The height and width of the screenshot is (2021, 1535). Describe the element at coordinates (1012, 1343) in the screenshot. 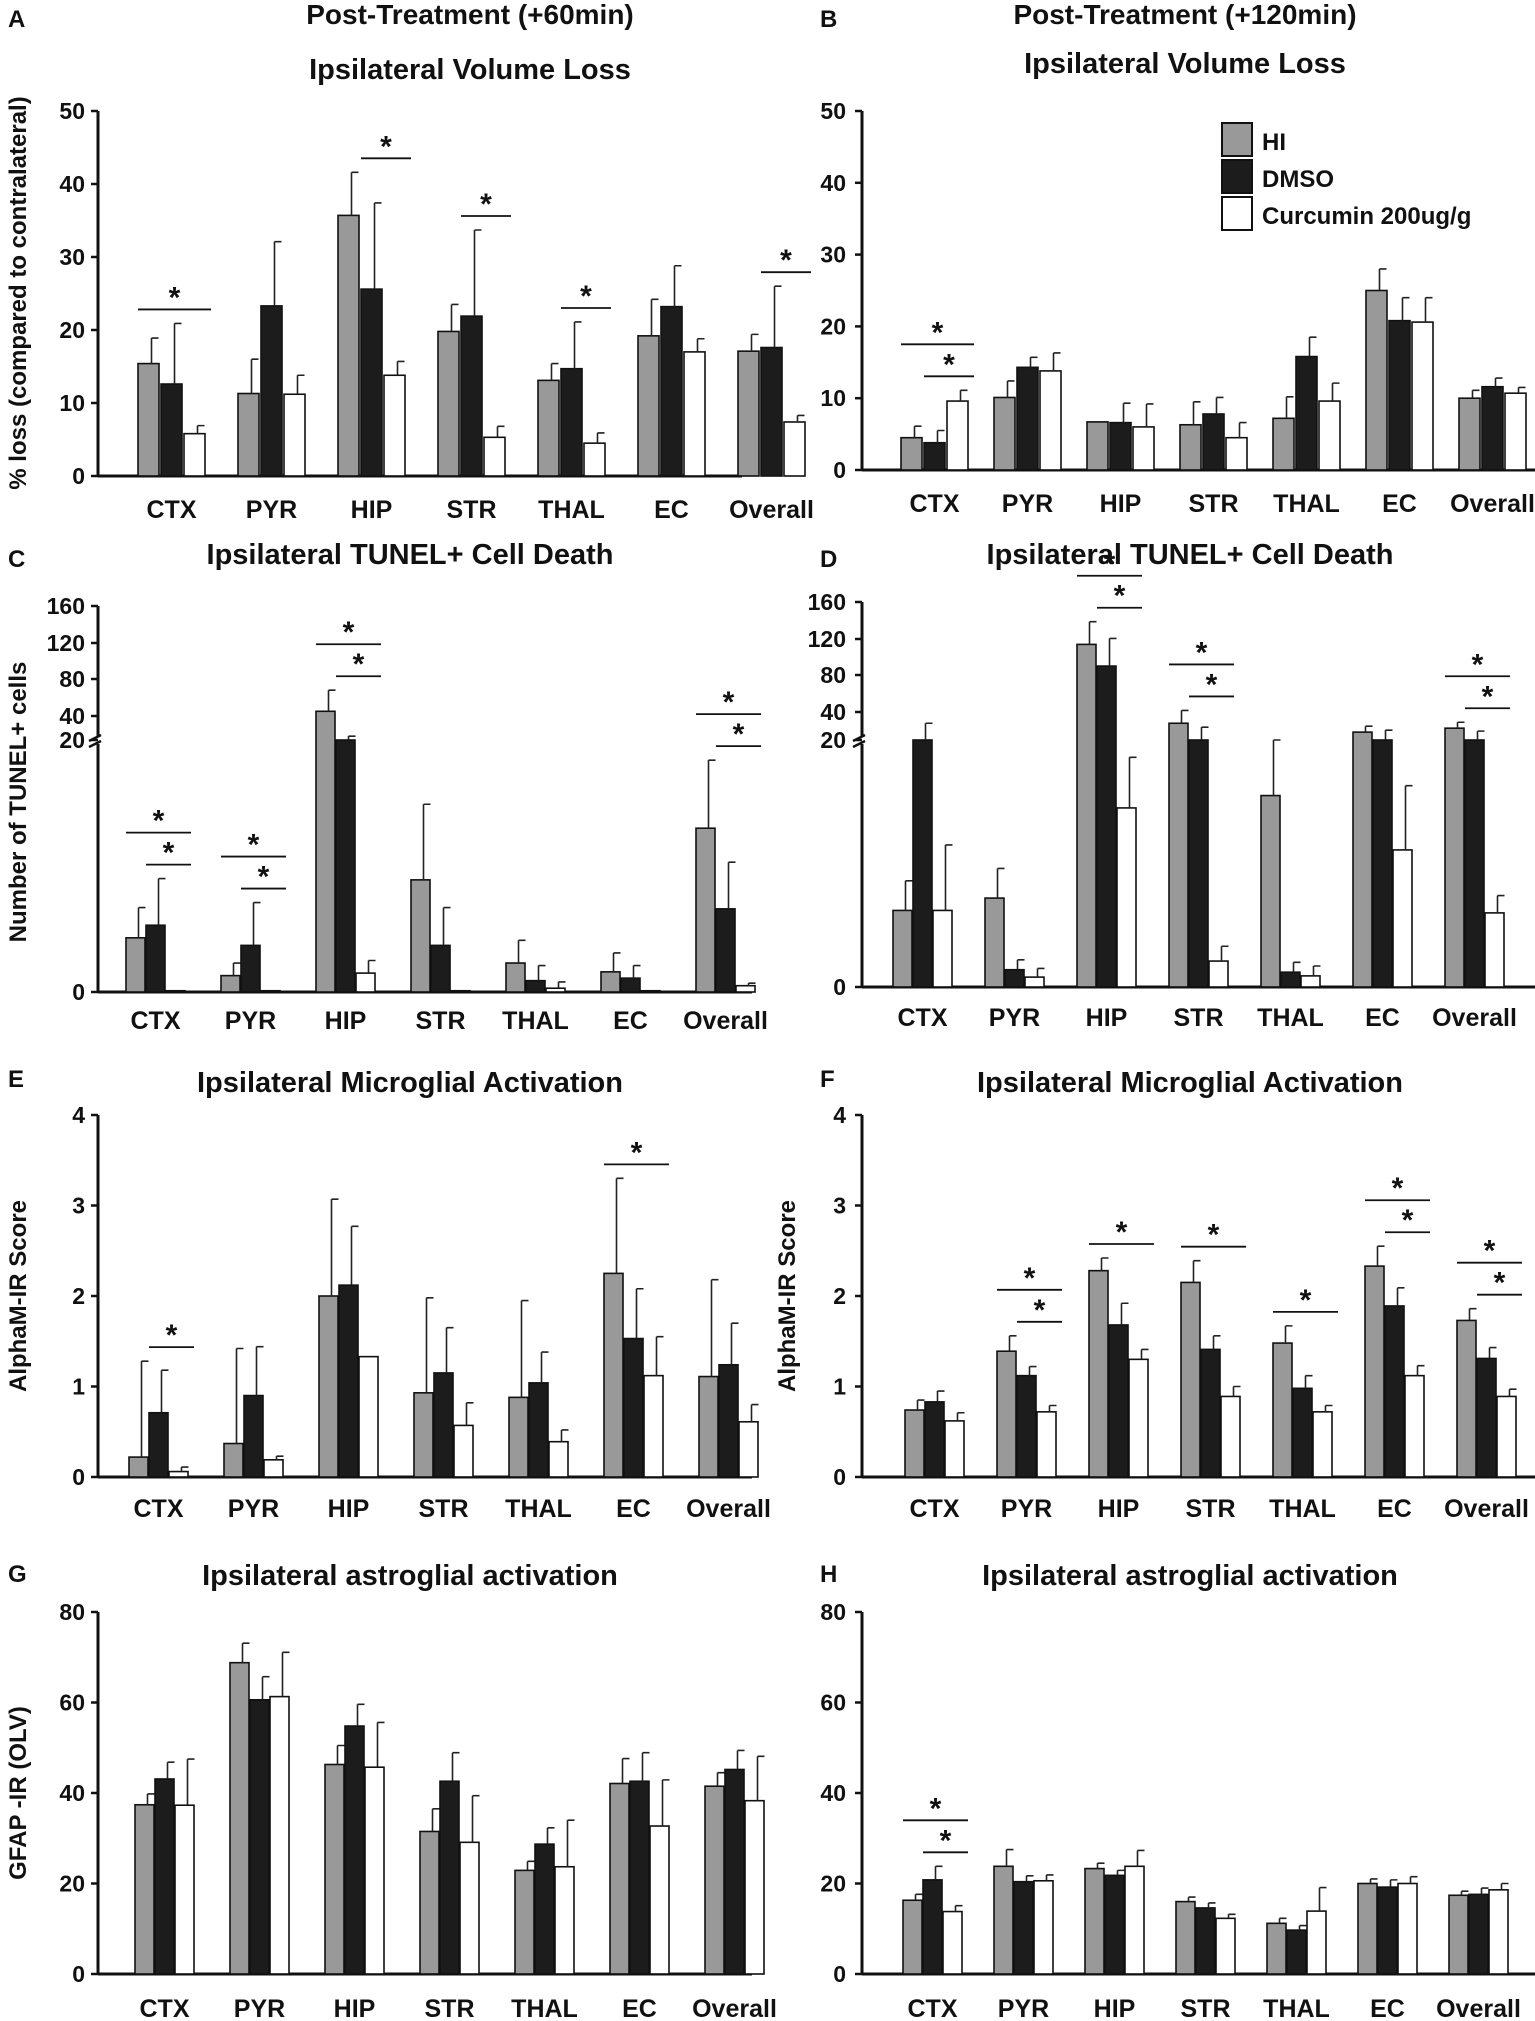

I see `error-bar-hi-pyr` at that location.